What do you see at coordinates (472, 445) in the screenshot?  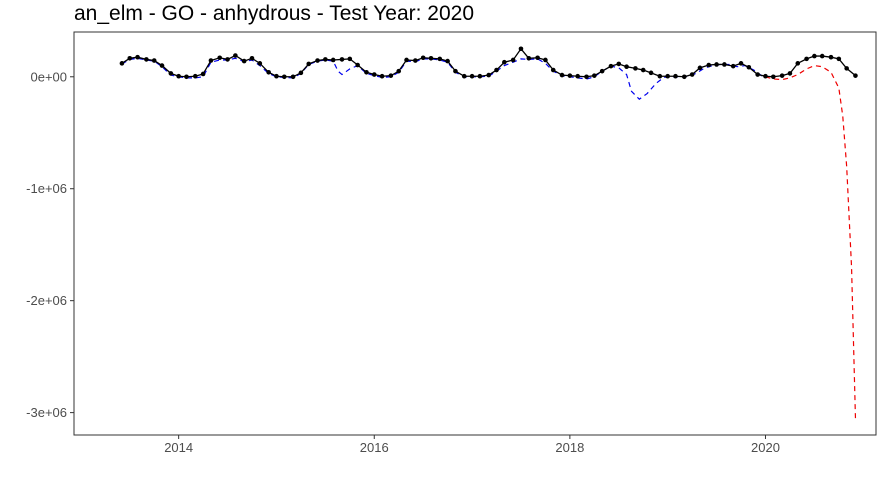 I see `x-axis: 2014 2016 2018 2020` at bounding box center [472, 445].